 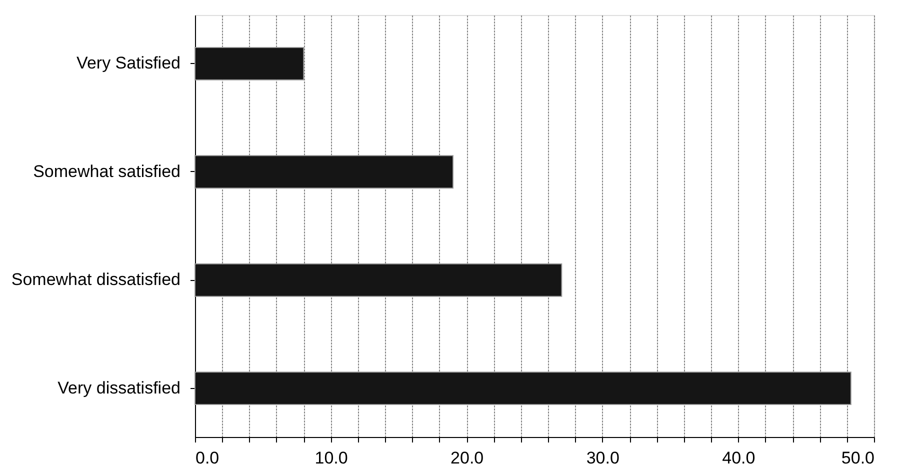 I want to click on x-tick-label: 20.0, so click(x=467, y=458).